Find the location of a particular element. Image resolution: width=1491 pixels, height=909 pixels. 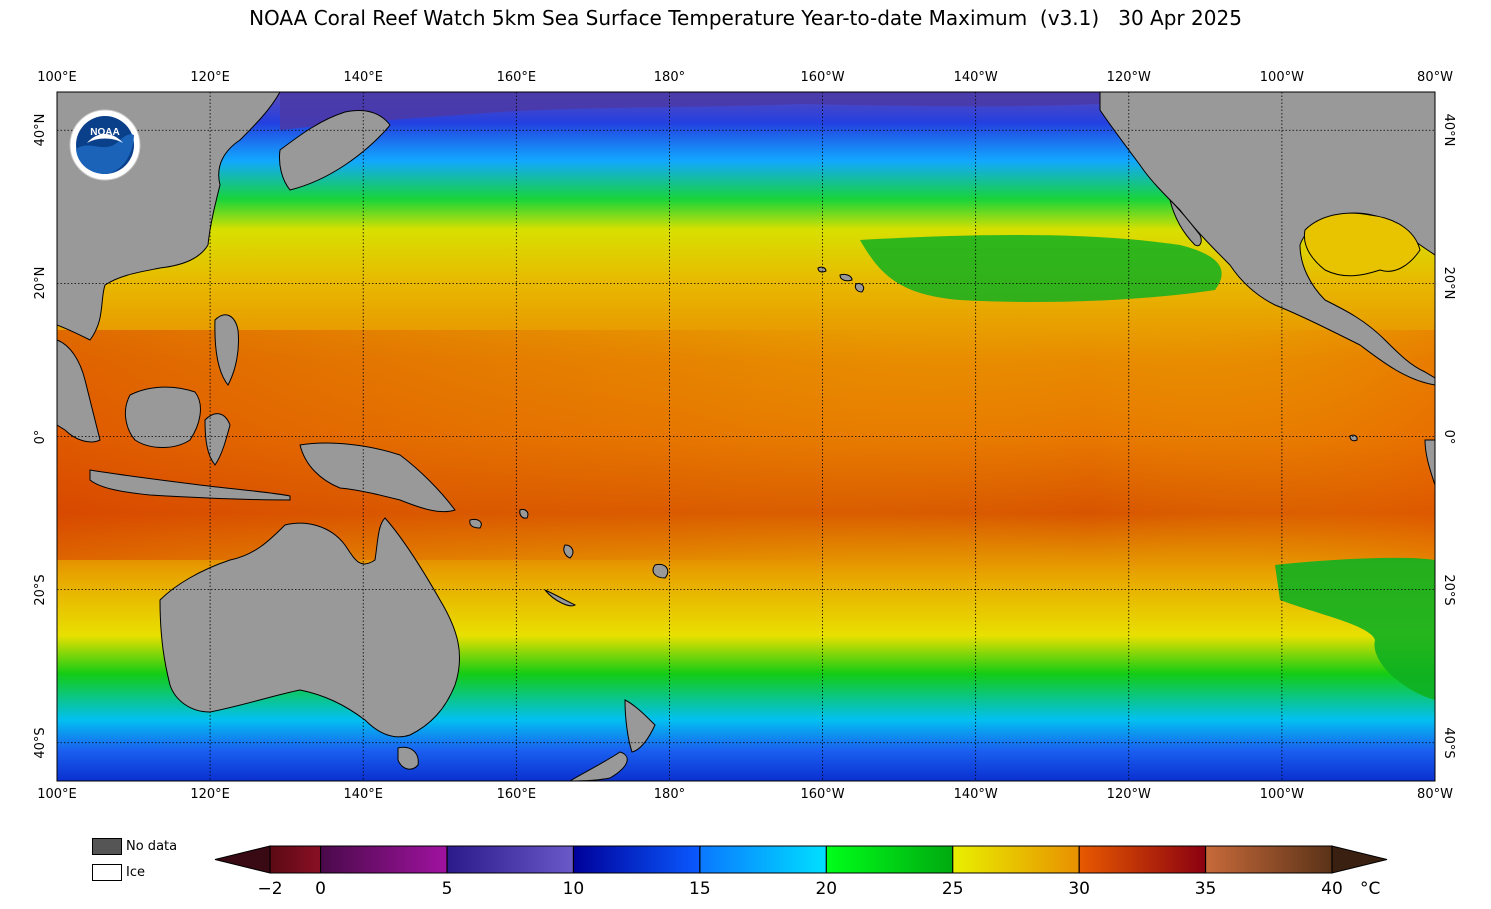

colorbar-tick-label: 30 is located at coordinates (1079, 889).